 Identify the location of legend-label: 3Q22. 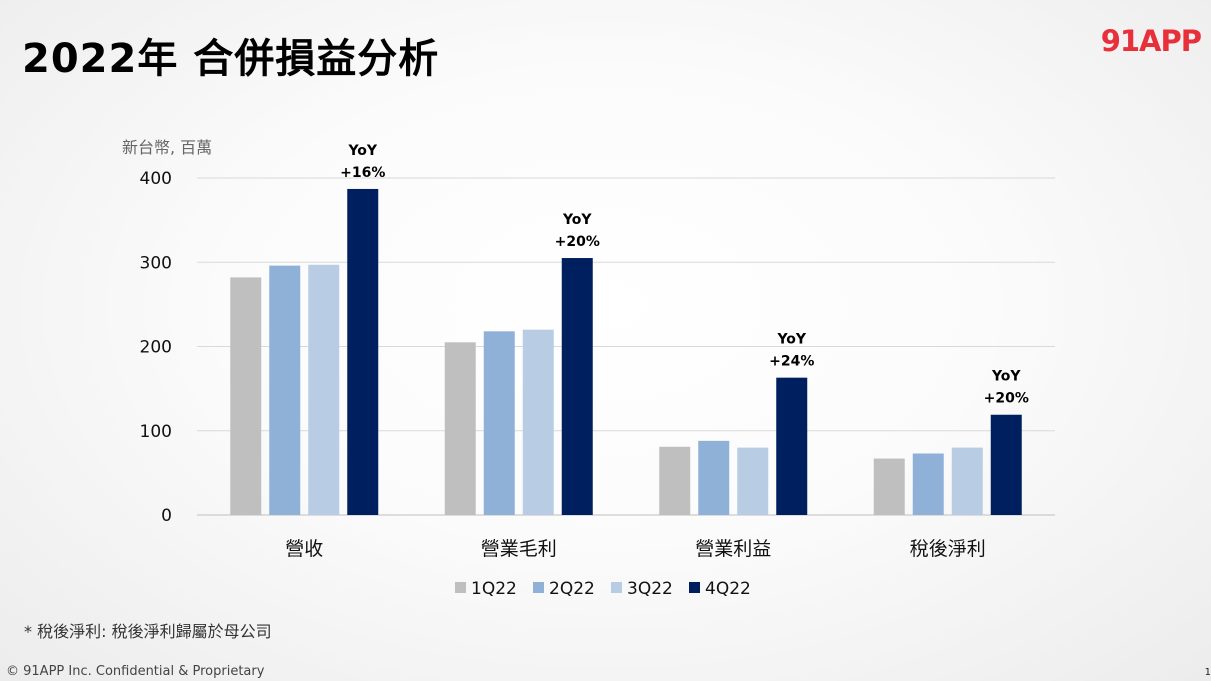
(650, 589).